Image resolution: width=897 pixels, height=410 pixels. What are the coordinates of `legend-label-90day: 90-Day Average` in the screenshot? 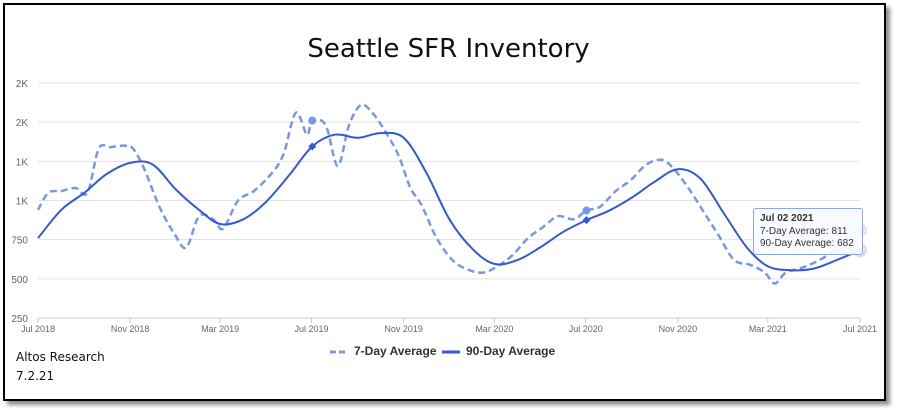 It's located at (511, 351).